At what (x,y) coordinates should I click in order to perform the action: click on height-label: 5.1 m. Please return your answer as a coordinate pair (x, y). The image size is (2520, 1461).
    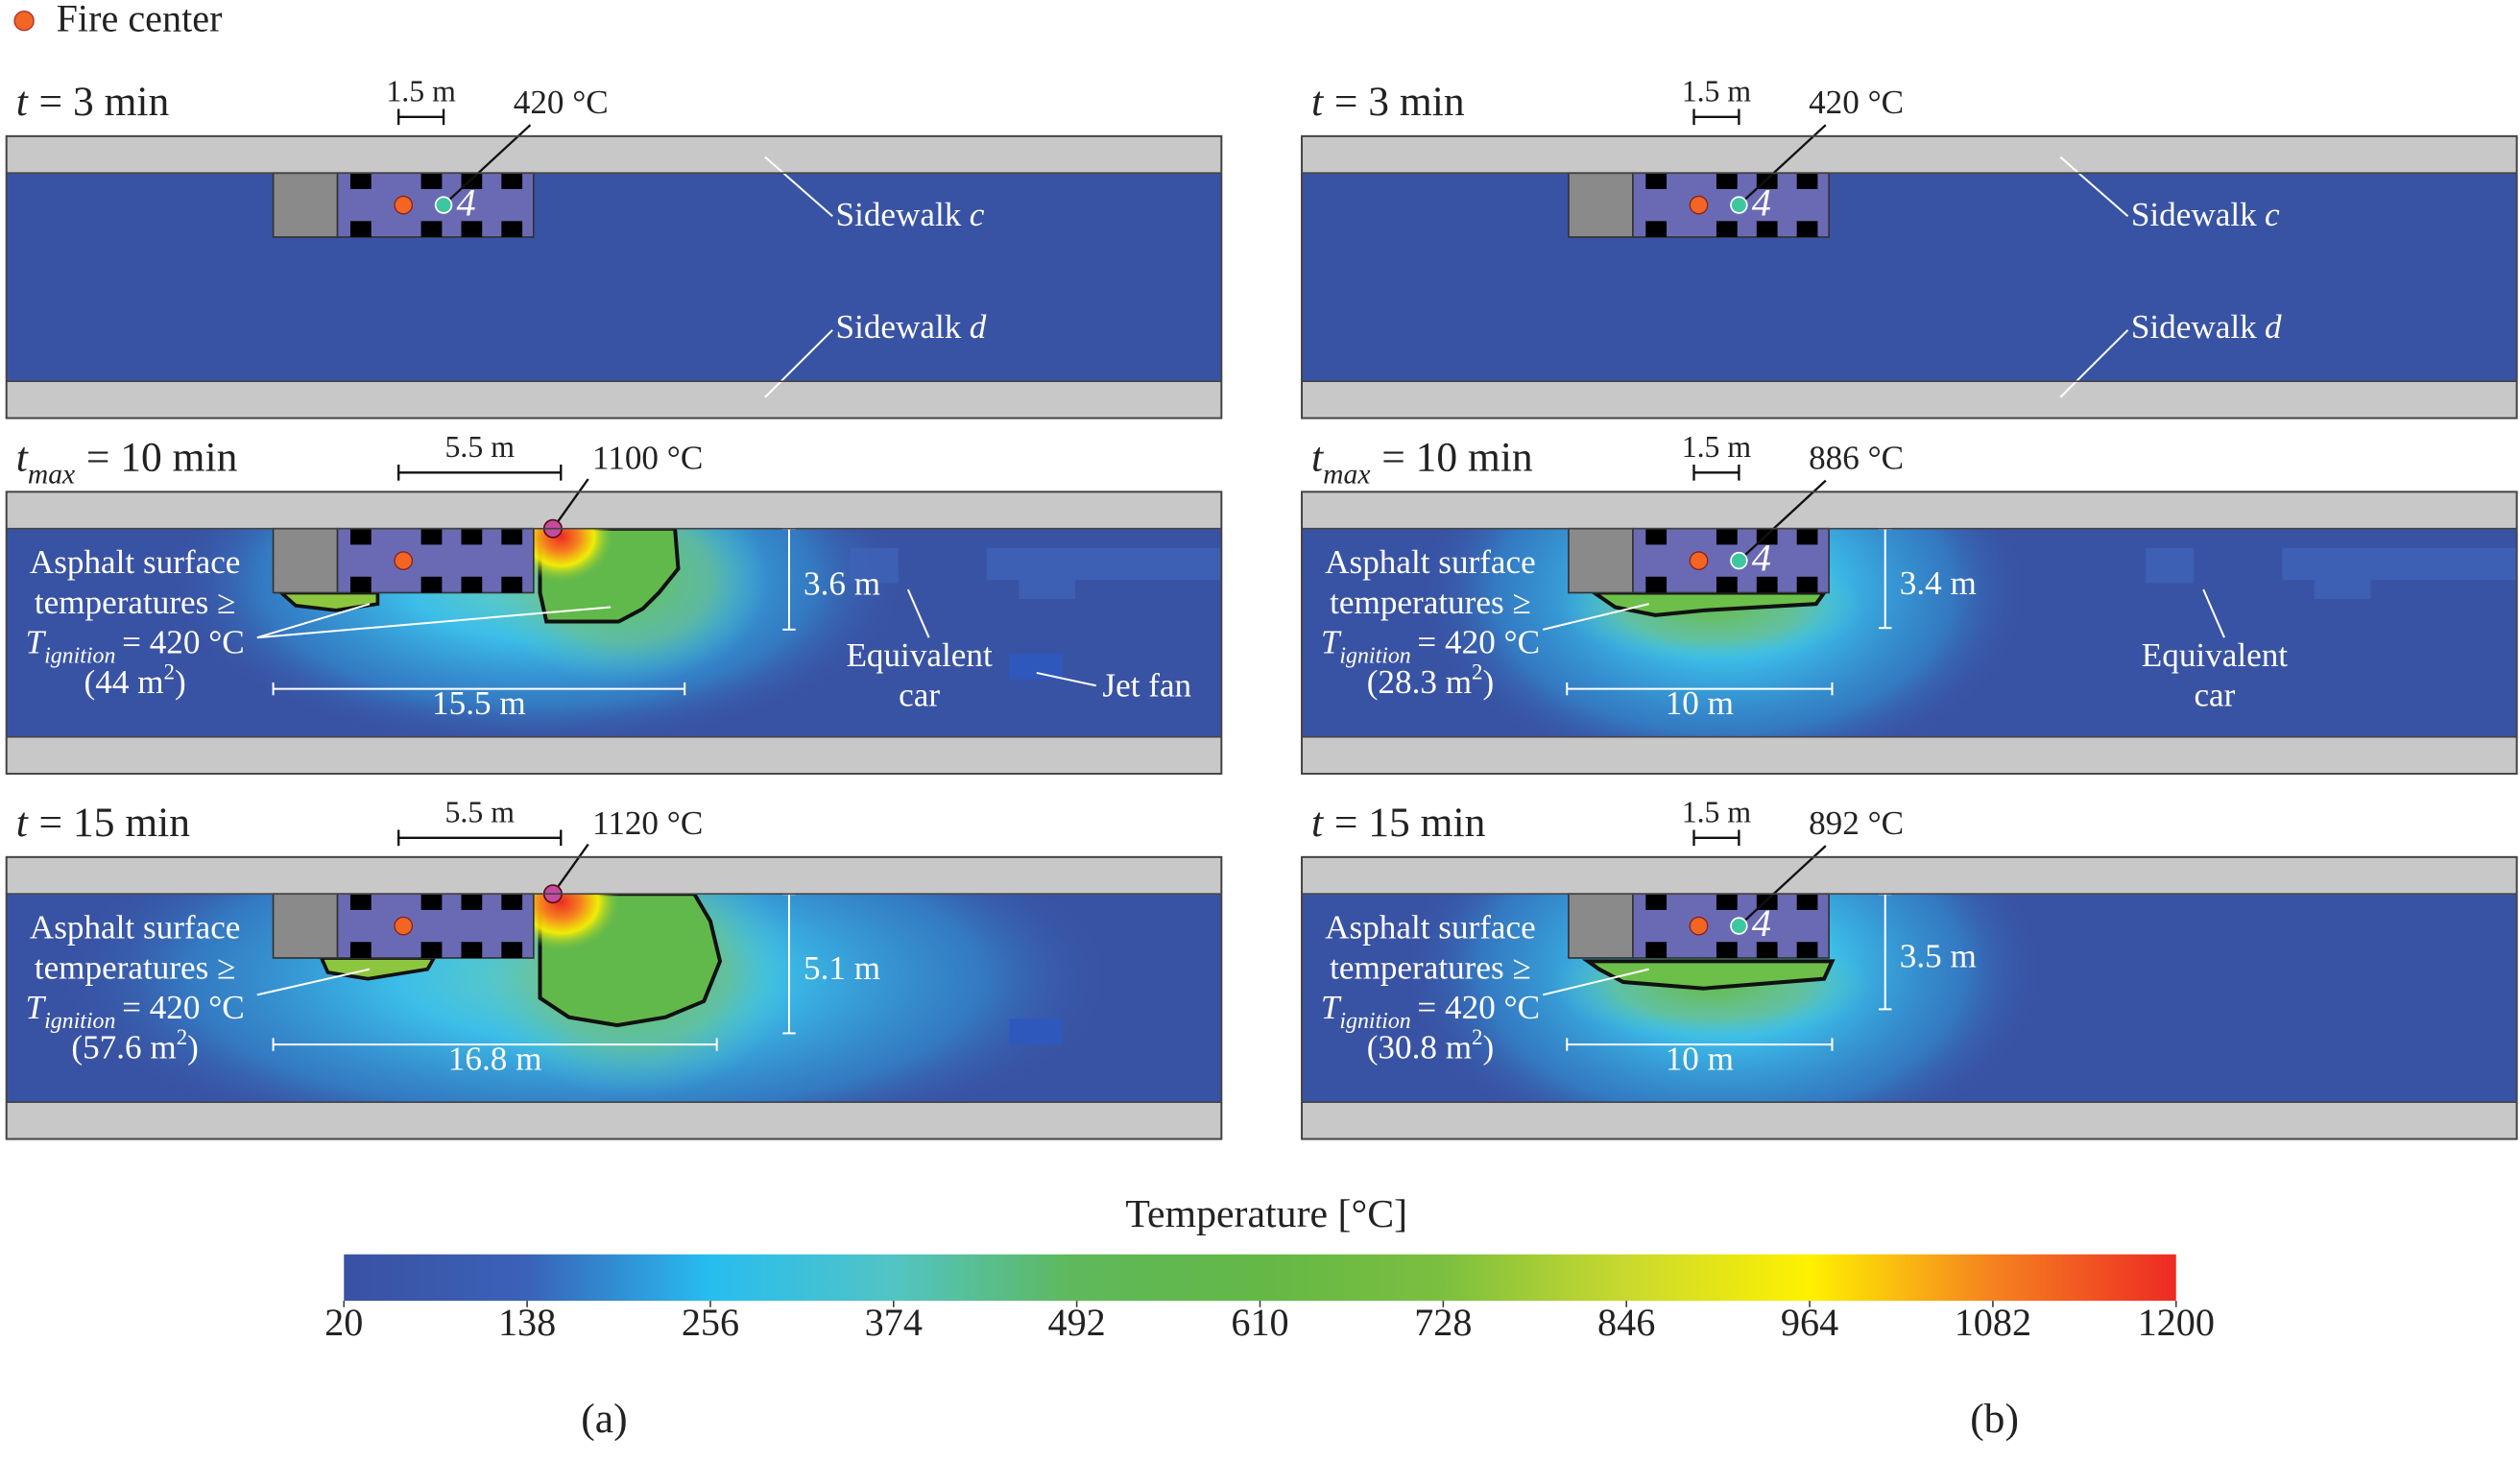
    Looking at the image, I should click on (842, 968).